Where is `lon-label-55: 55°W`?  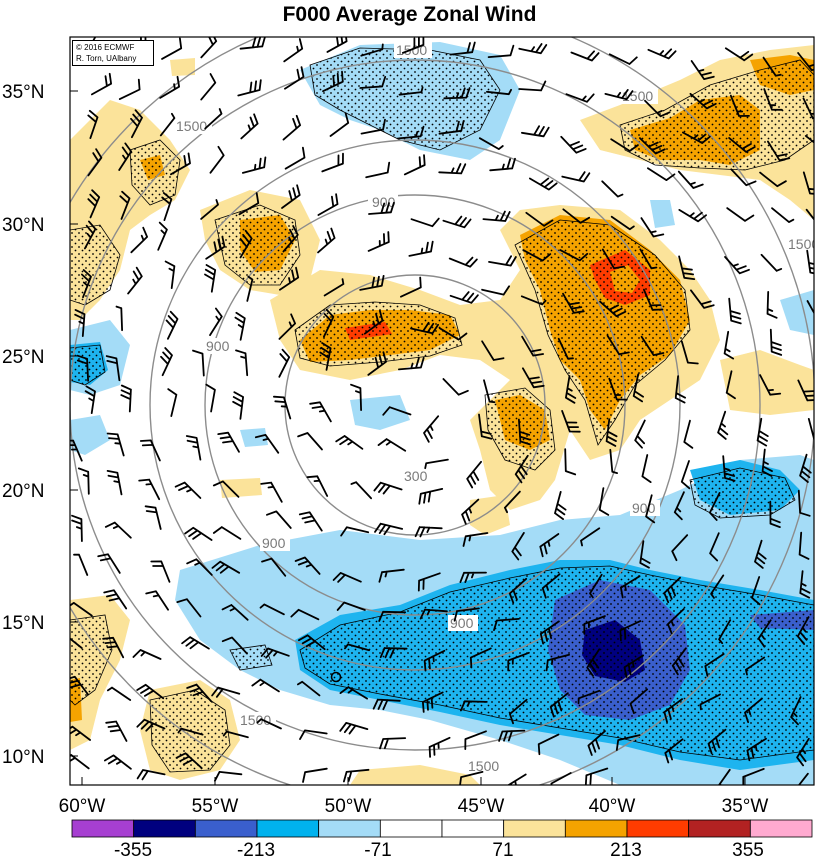
lon-label-55: 55°W is located at coordinates (215, 806).